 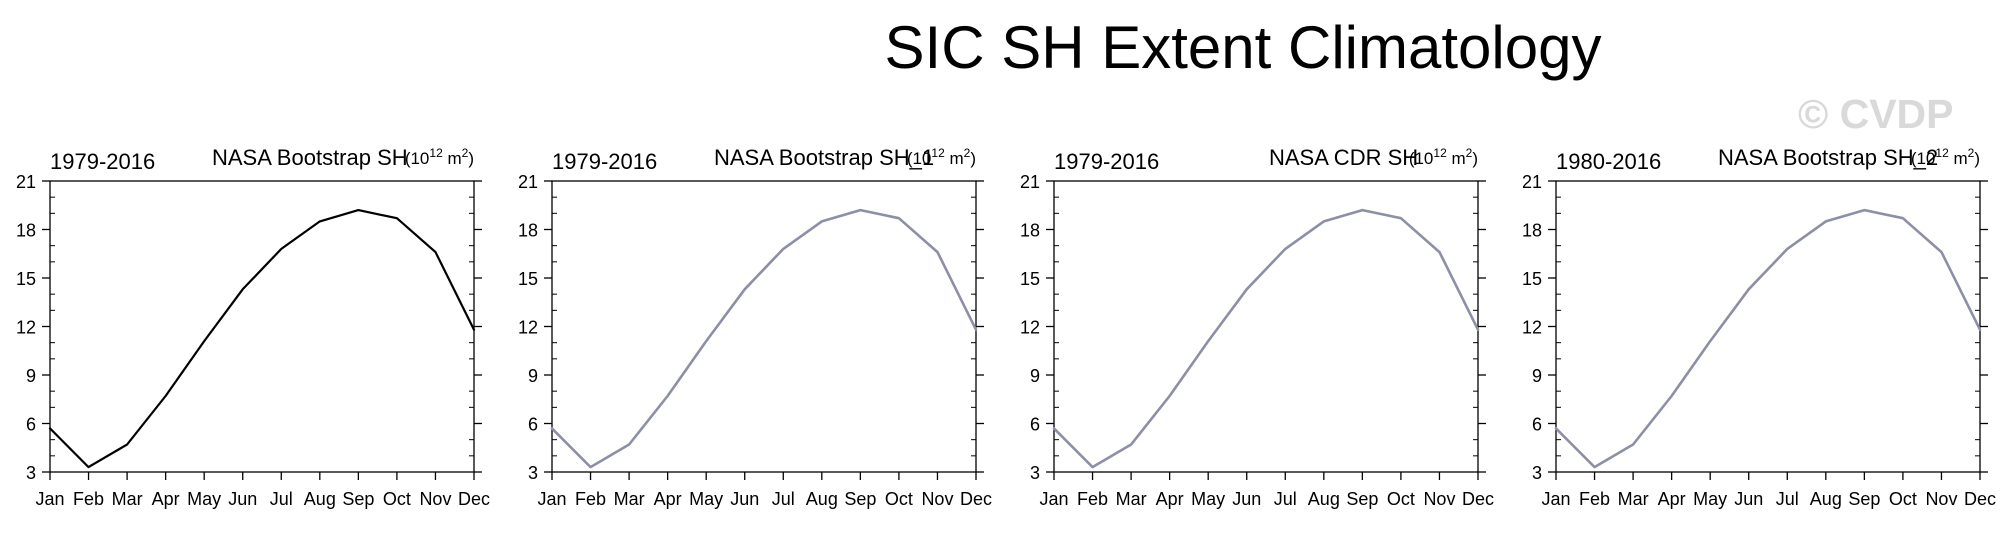 I want to click on page-title: SIC SH Extent Climatology, so click(x=1243, y=47).